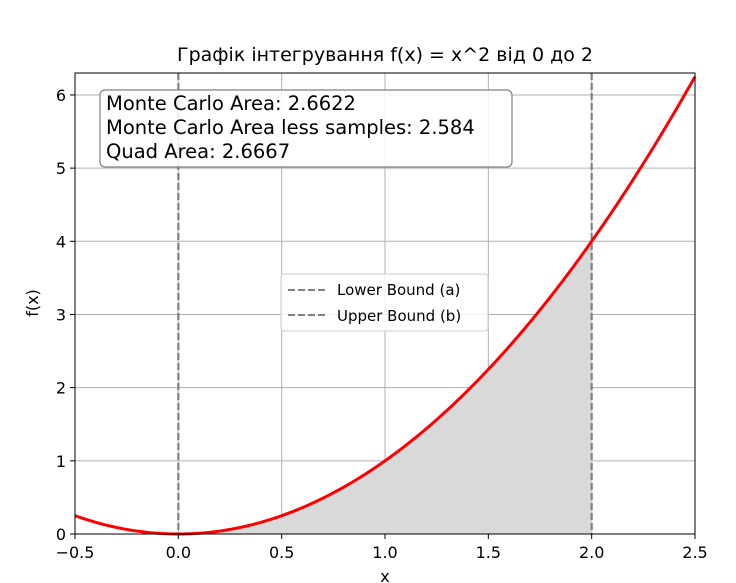 The image size is (736, 583). Describe the element at coordinates (178, 552) in the screenshot. I see `x-tick-label-1: 0.0` at that location.